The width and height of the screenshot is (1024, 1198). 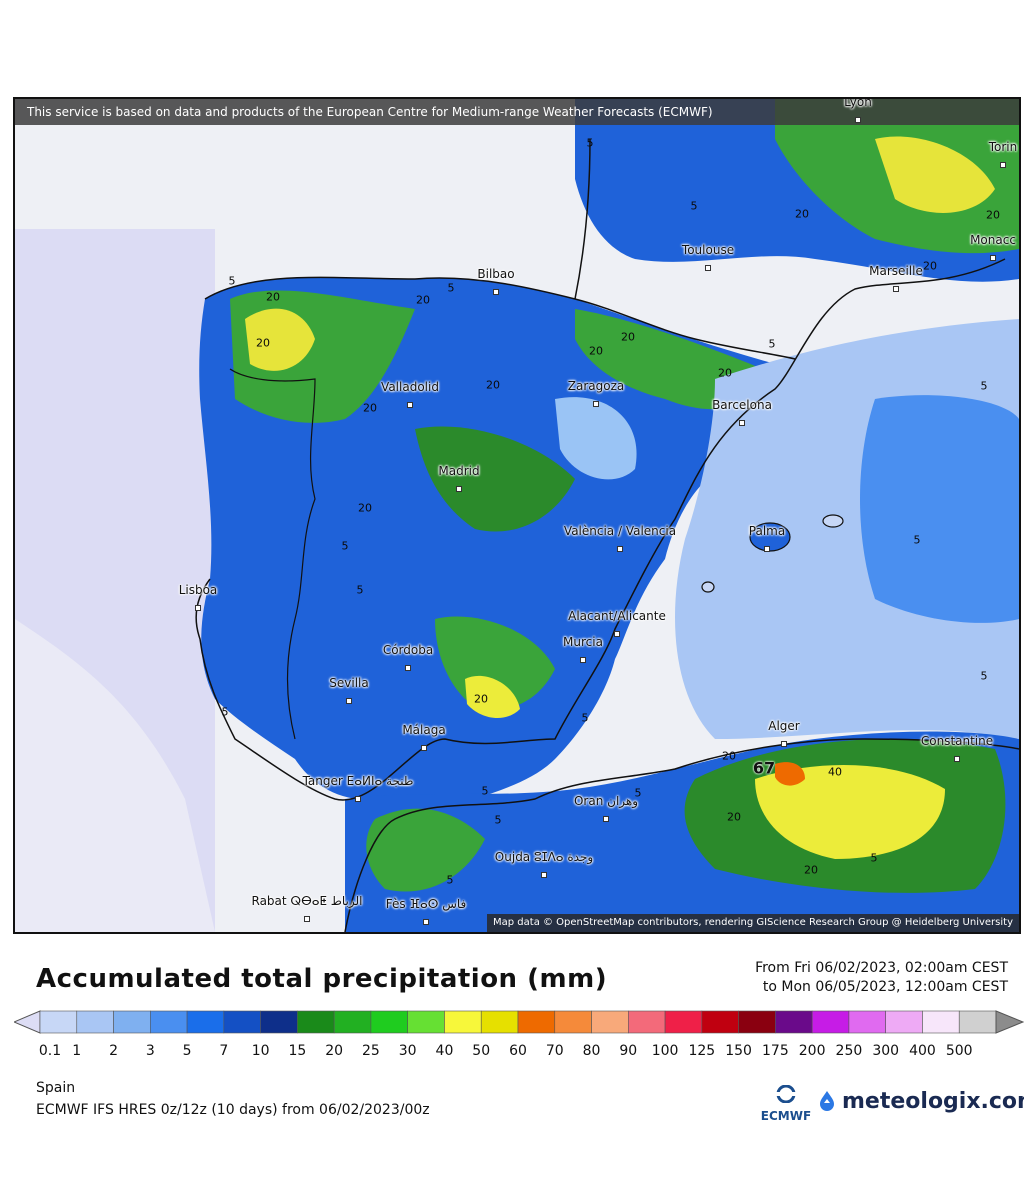 What do you see at coordinates (775, 1051) in the screenshot?
I see `colorbar-tick-label: 175` at bounding box center [775, 1051].